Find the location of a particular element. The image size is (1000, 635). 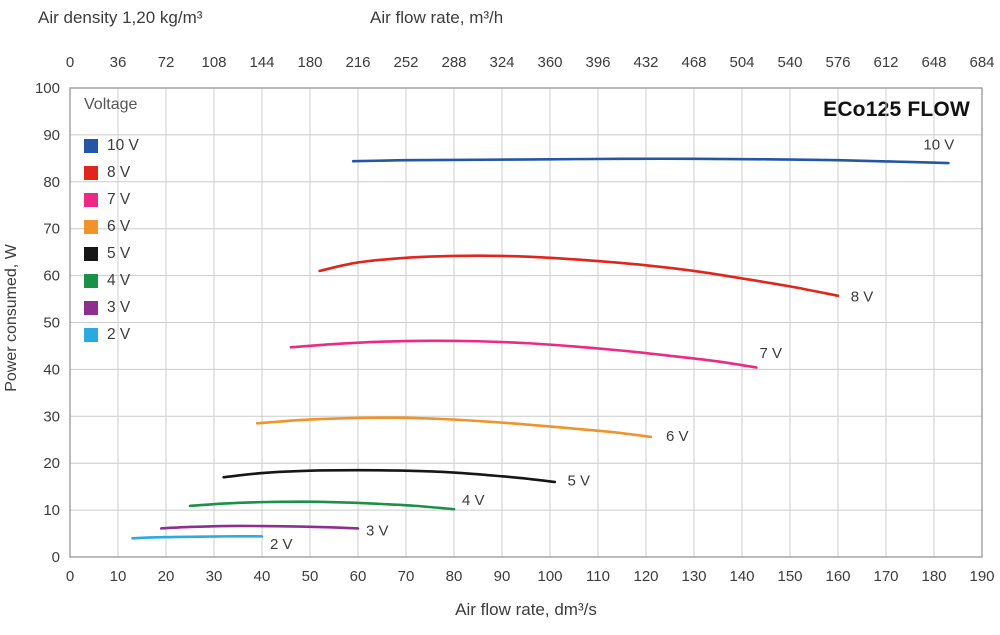

x-tick-label: 130 is located at coordinates (693, 576).